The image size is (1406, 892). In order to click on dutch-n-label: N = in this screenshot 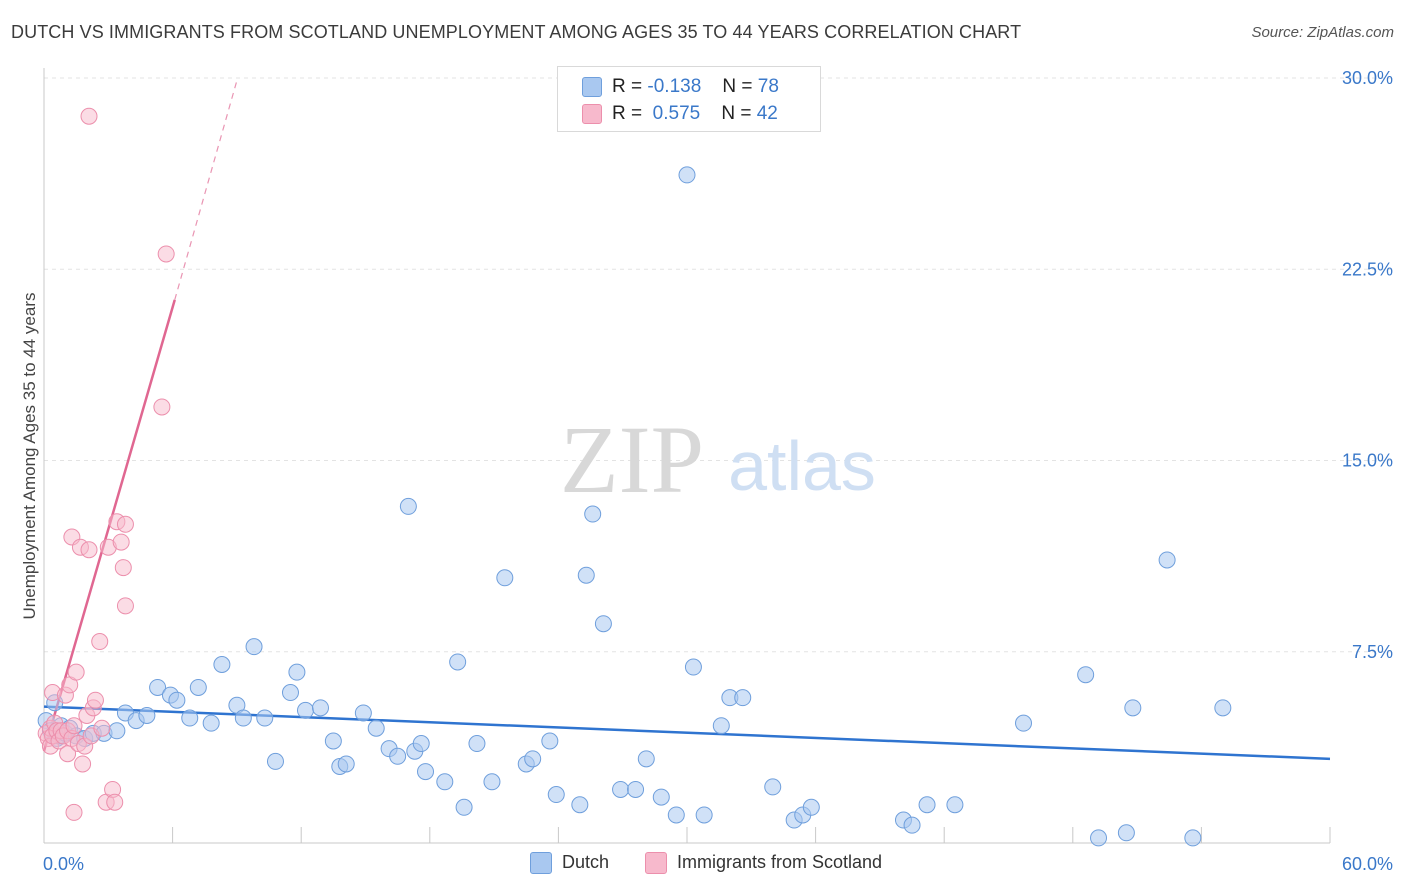, I will do `click(737, 86)`.